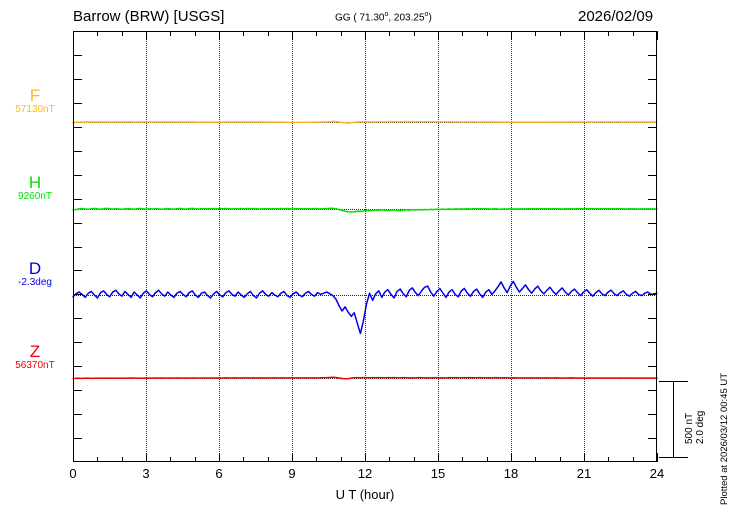 The width and height of the screenshot is (730, 520). Describe the element at coordinates (35, 109) in the screenshot. I see `channel-baseline-value-f: 57130nT` at that location.